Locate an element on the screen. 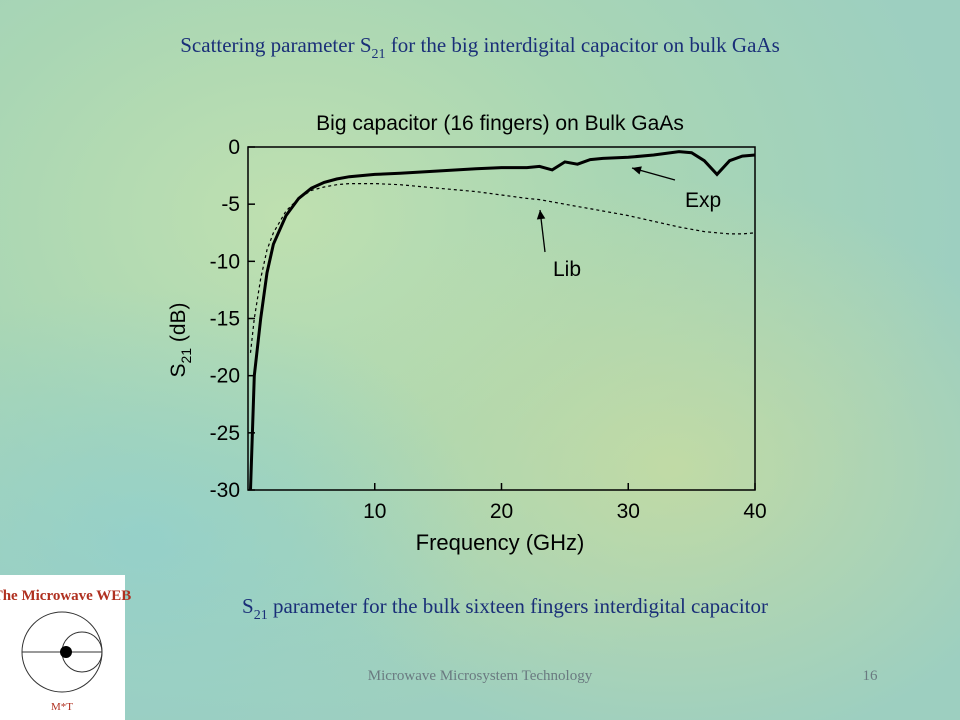 The height and width of the screenshot is (720, 960). y-tick-label: -25 is located at coordinates (225, 433).